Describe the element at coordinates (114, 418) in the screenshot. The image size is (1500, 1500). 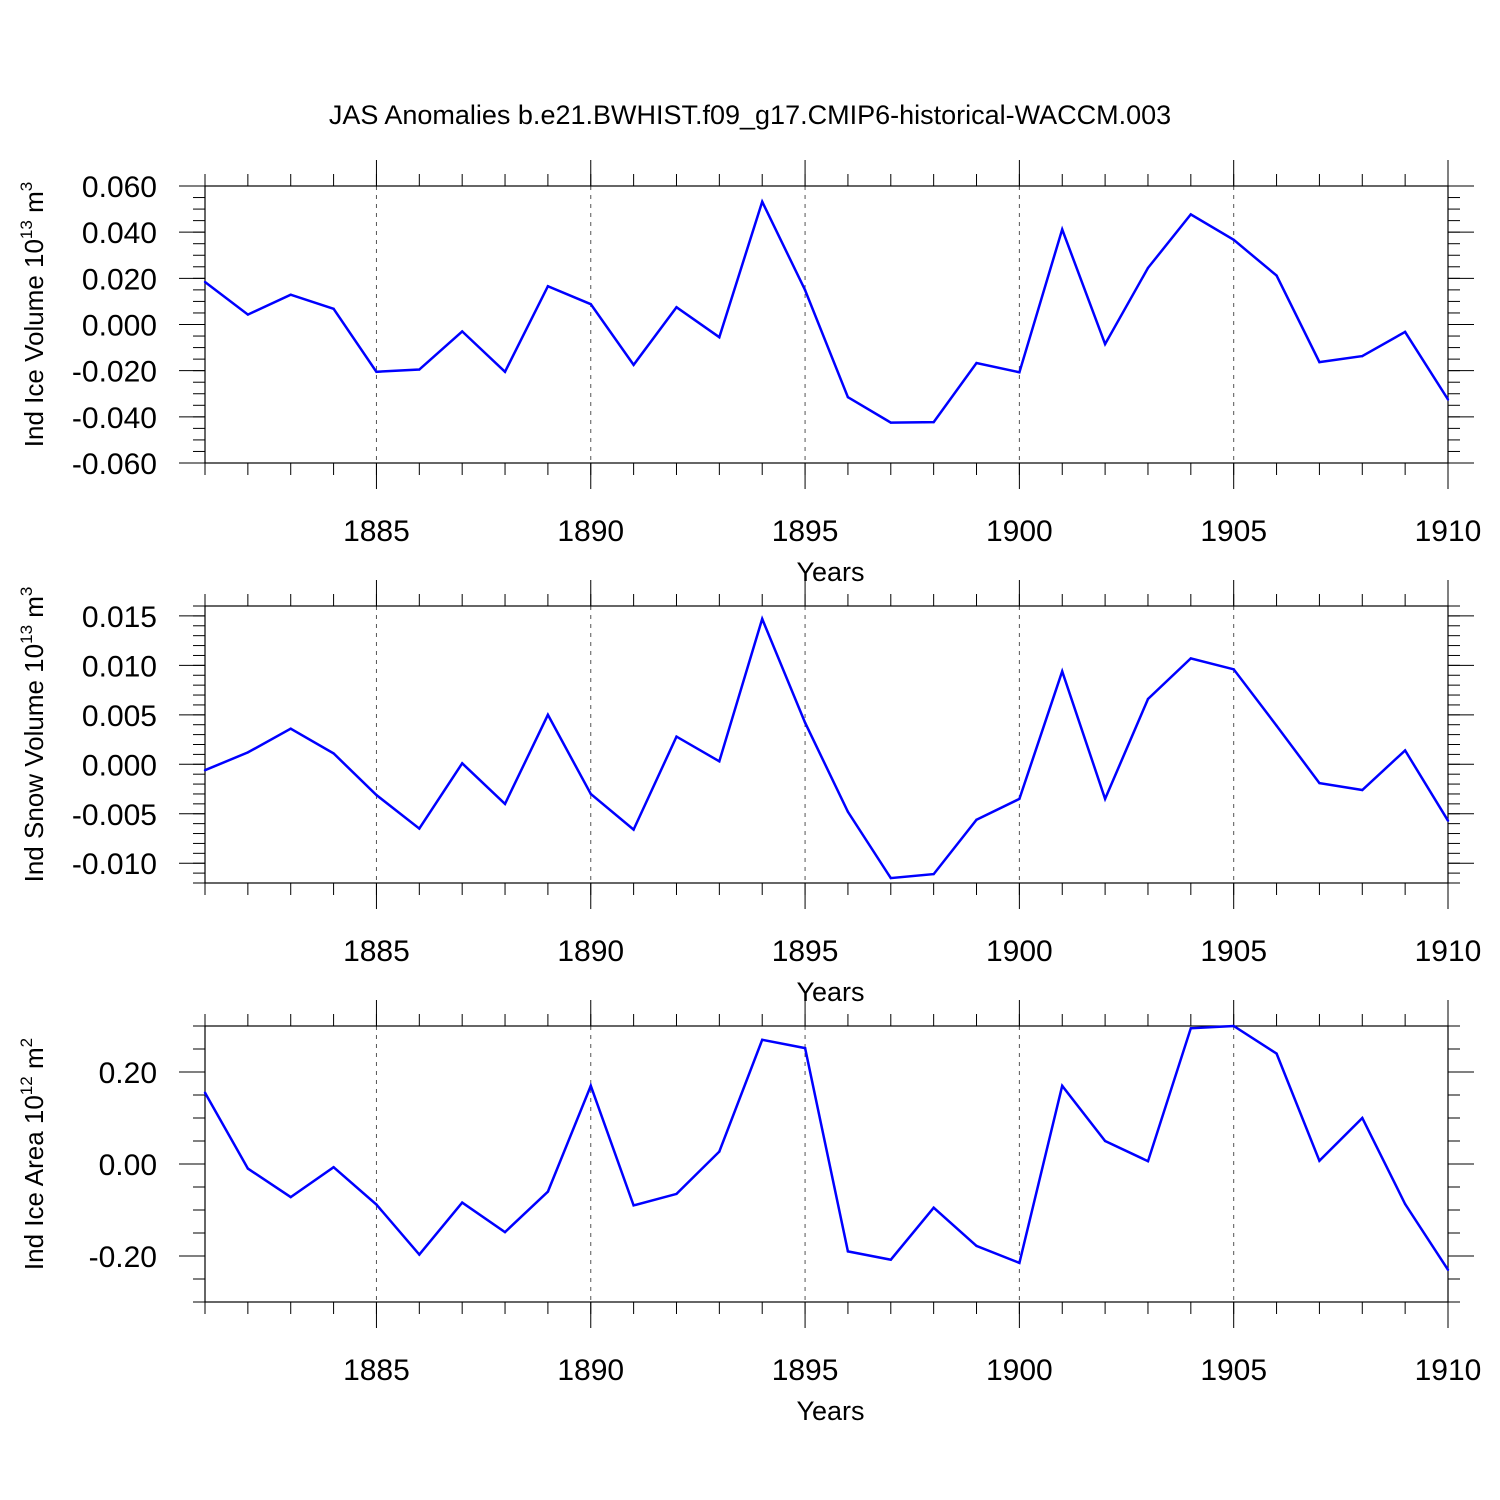
I see `y-tick-label: -0.040` at that location.